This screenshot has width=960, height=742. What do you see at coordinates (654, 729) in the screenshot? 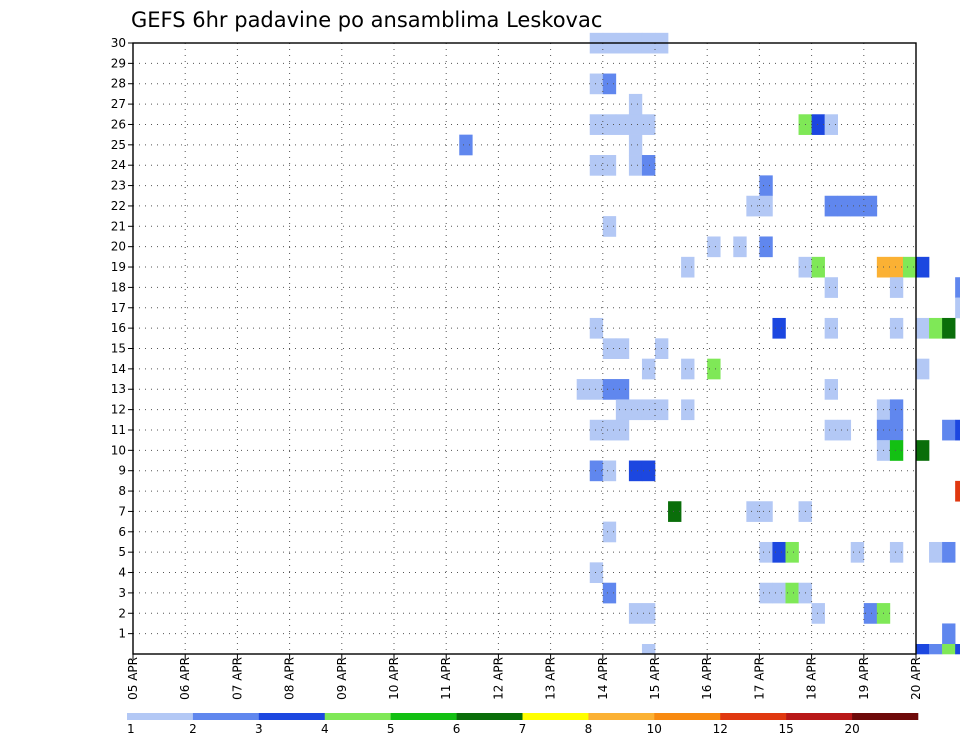
I see `legend-label: 10` at bounding box center [654, 729].